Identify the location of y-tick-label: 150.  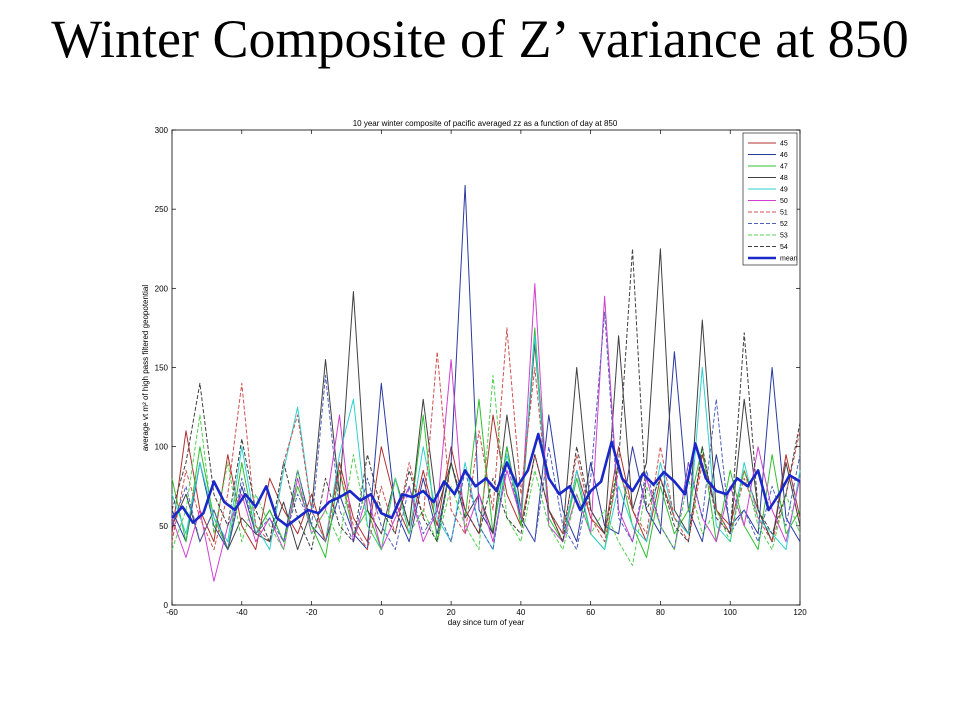
(162, 368).